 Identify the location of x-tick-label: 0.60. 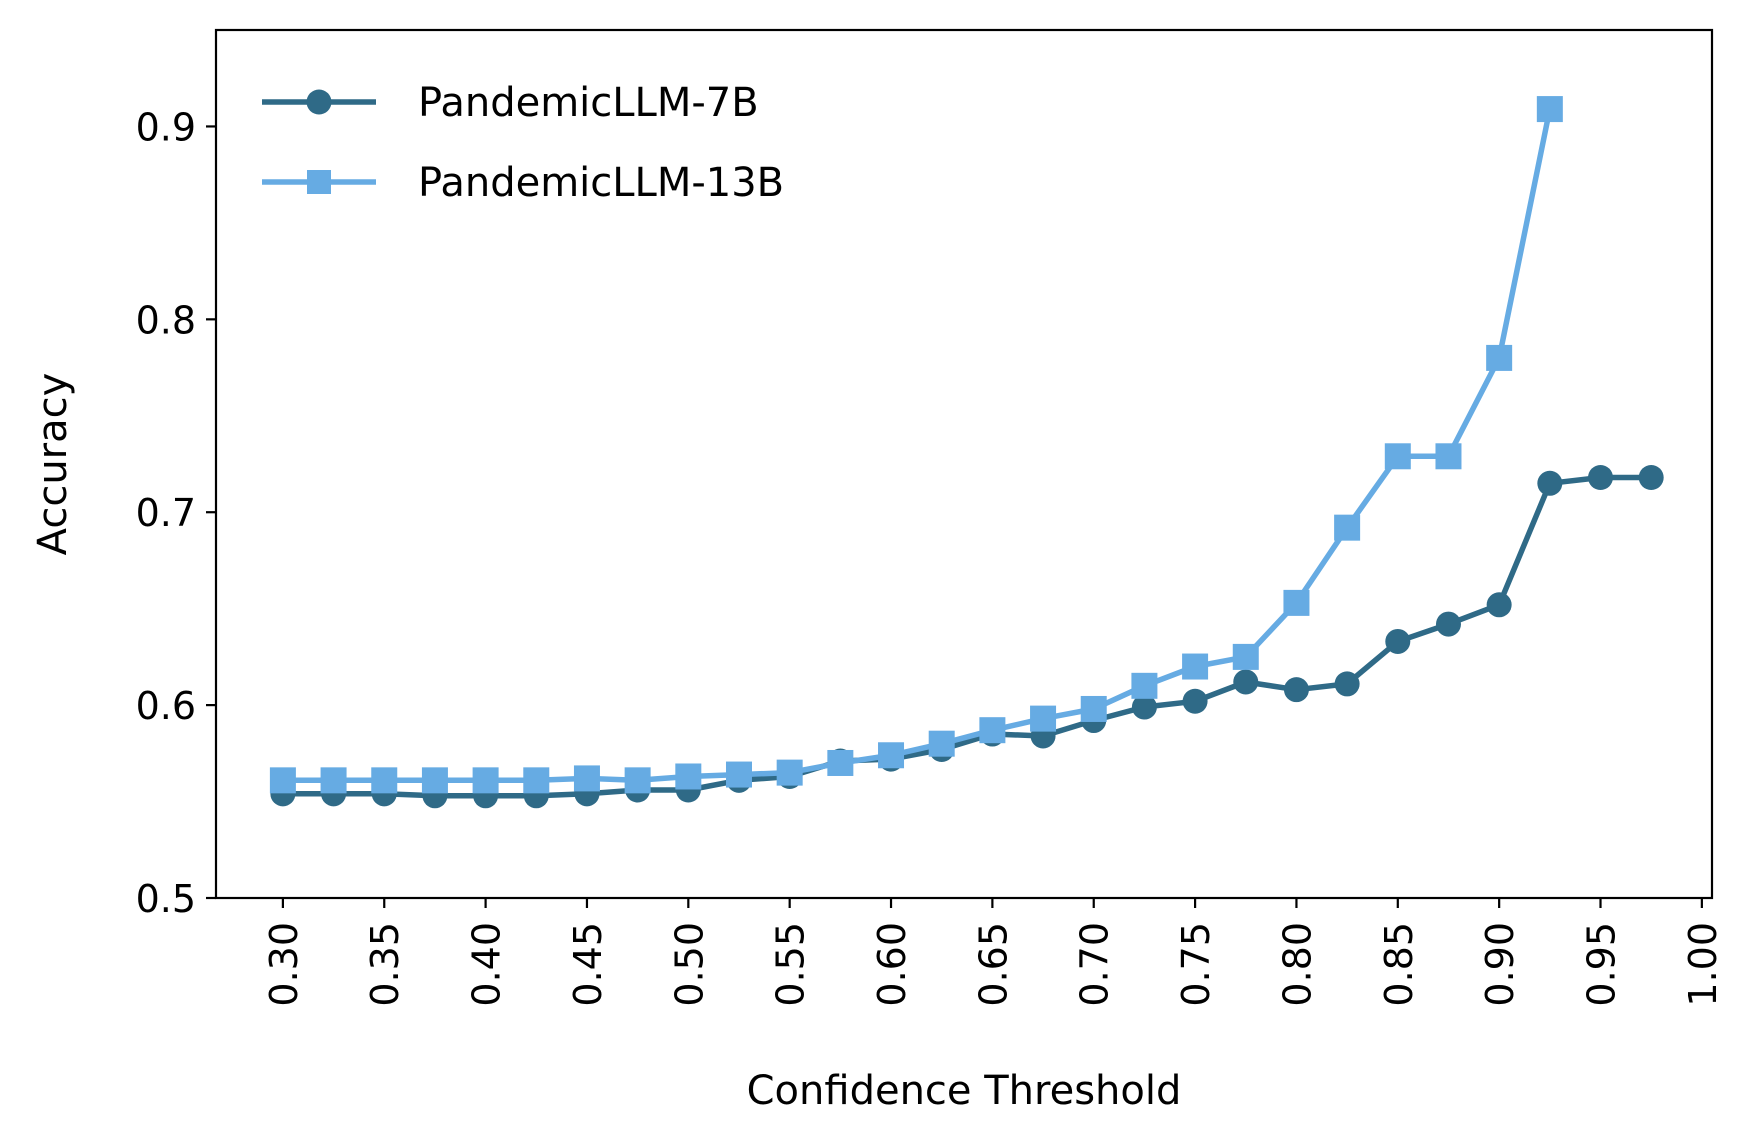
(892, 964).